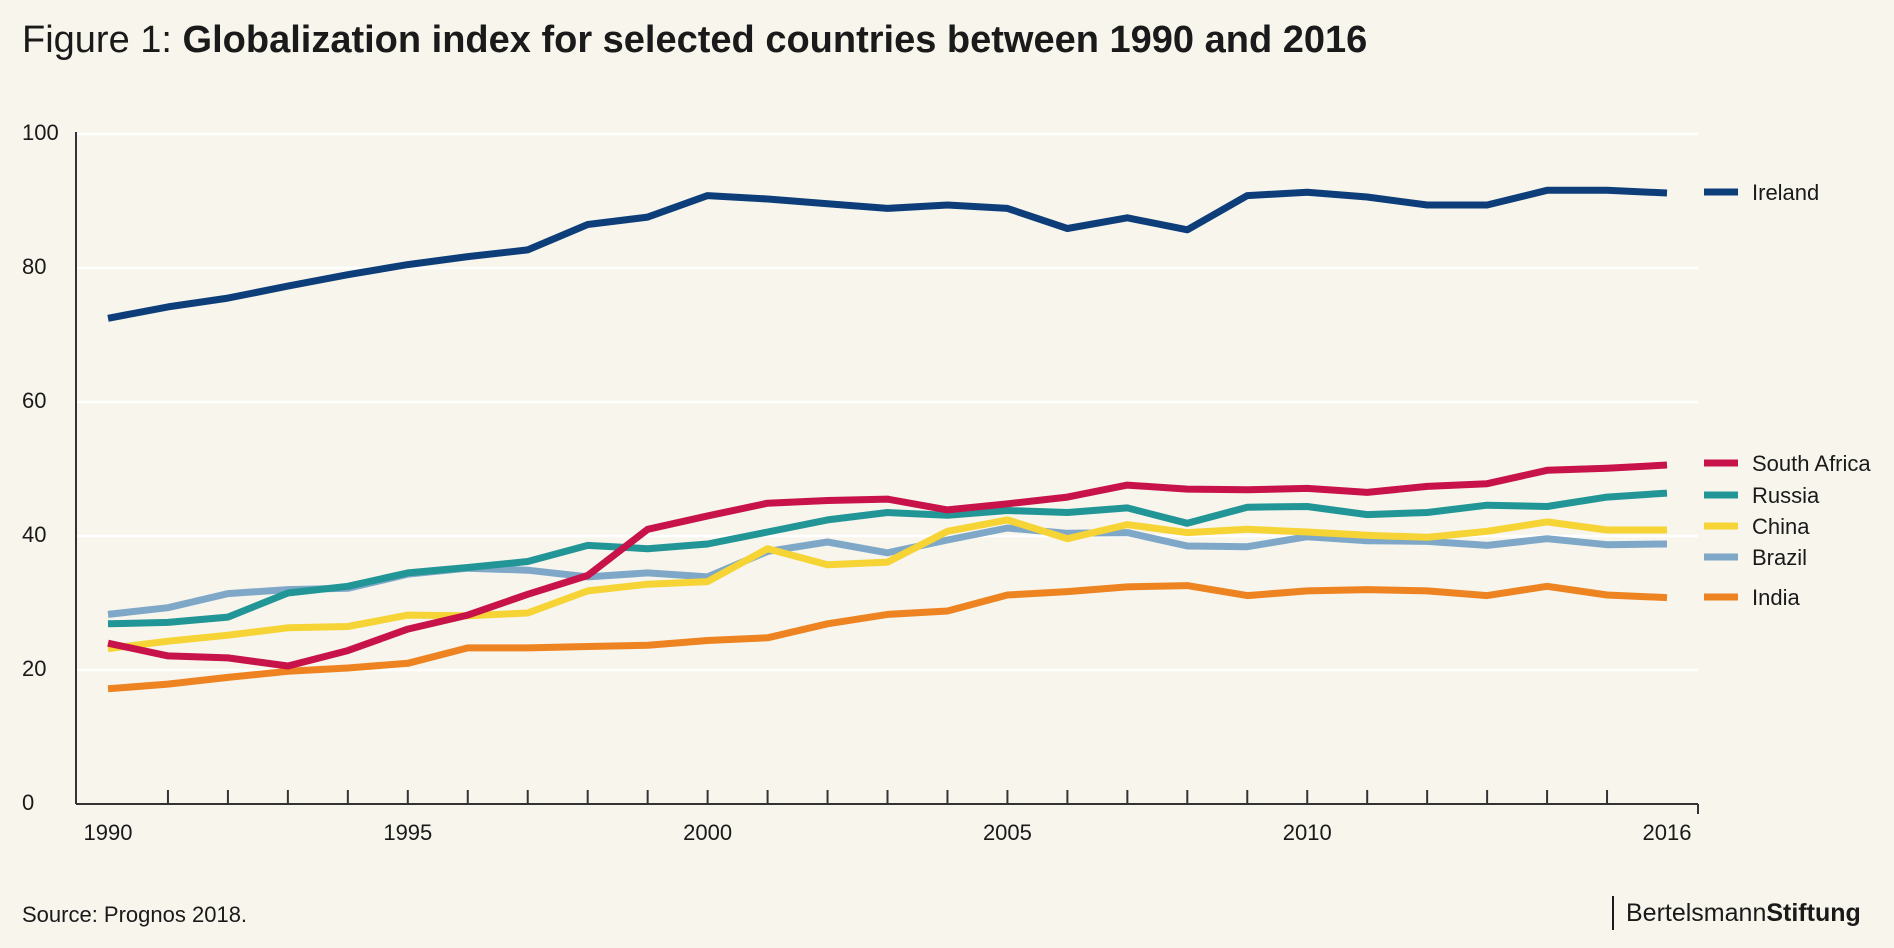 The height and width of the screenshot is (948, 1894). What do you see at coordinates (34, 668) in the screenshot?
I see `y-tick-label-20: 20` at bounding box center [34, 668].